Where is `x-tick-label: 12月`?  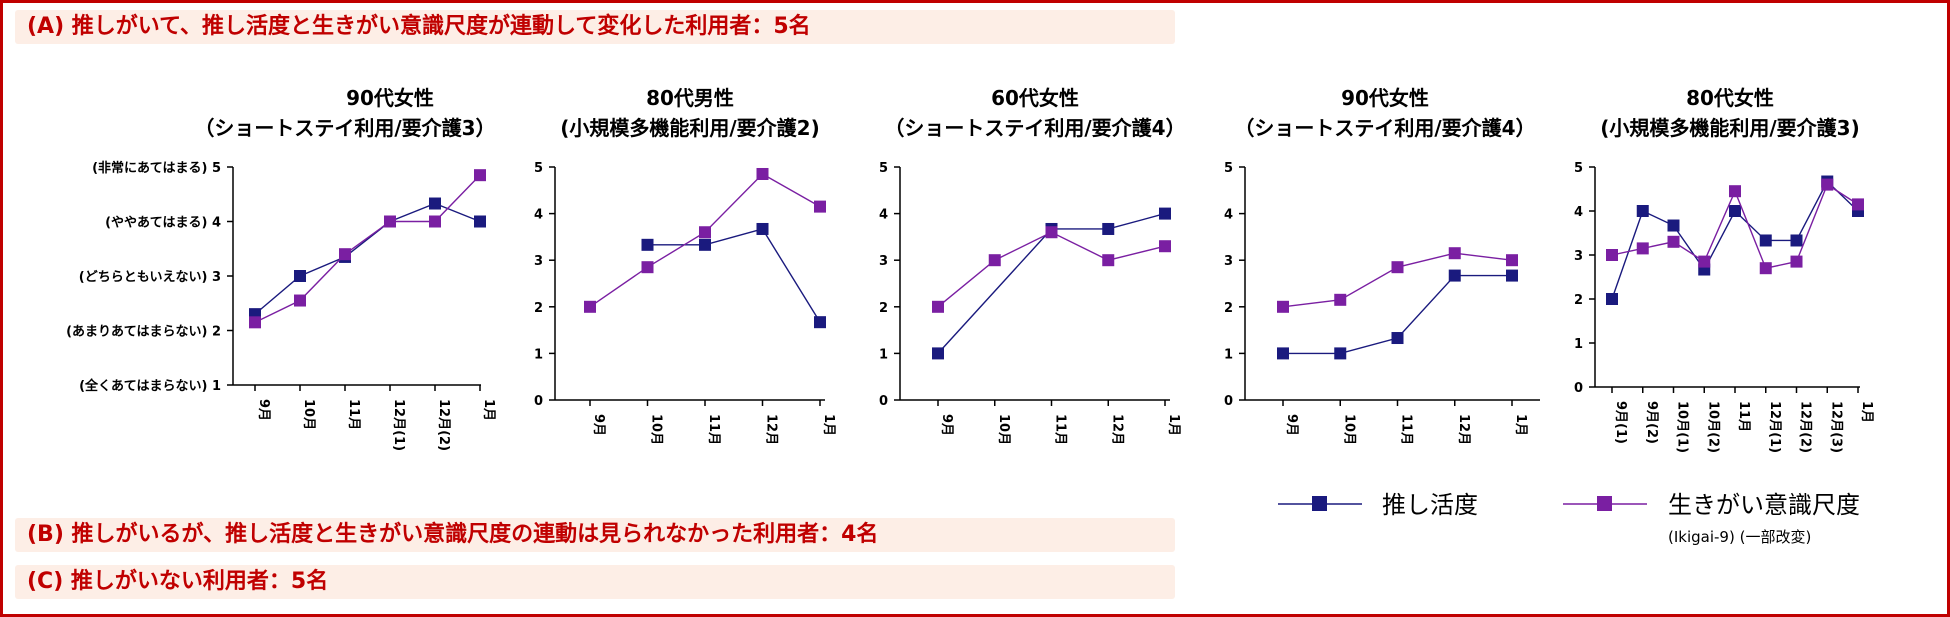
x-tick-label: 12月 is located at coordinates (1463, 429).